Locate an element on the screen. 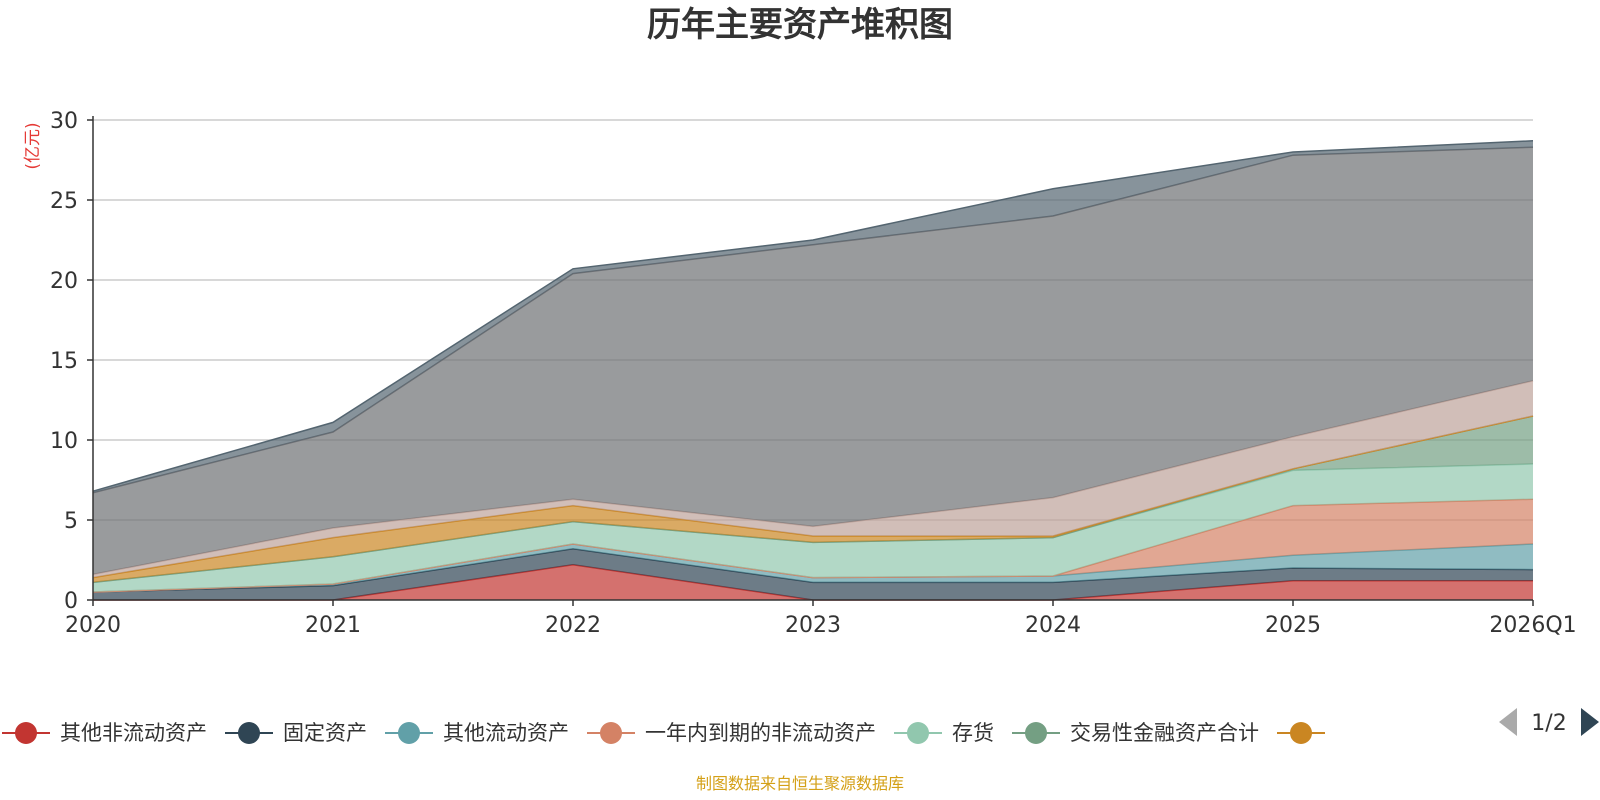 Image resolution: width=1600 pixels, height=800 pixels. x-tick-label: 2024 is located at coordinates (1053, 625).